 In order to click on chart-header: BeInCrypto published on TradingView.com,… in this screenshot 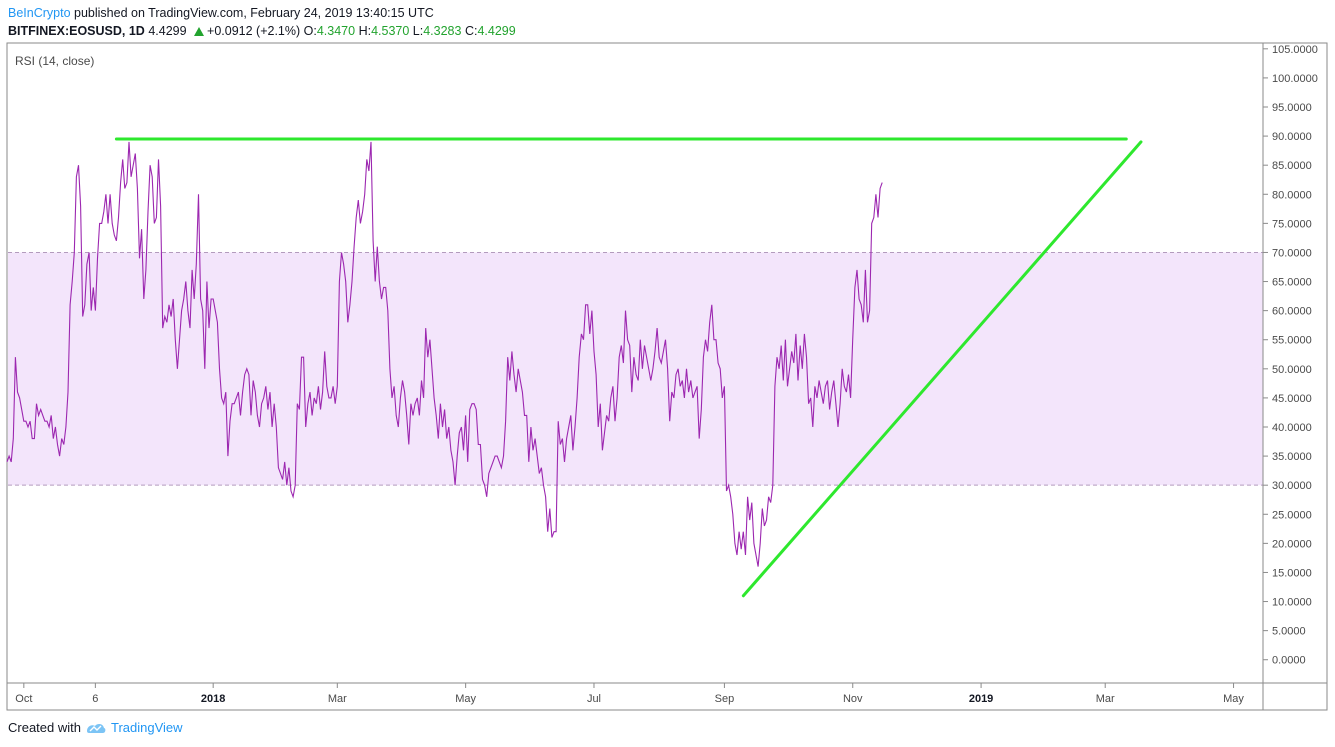, I will do `click(262, 22)`.